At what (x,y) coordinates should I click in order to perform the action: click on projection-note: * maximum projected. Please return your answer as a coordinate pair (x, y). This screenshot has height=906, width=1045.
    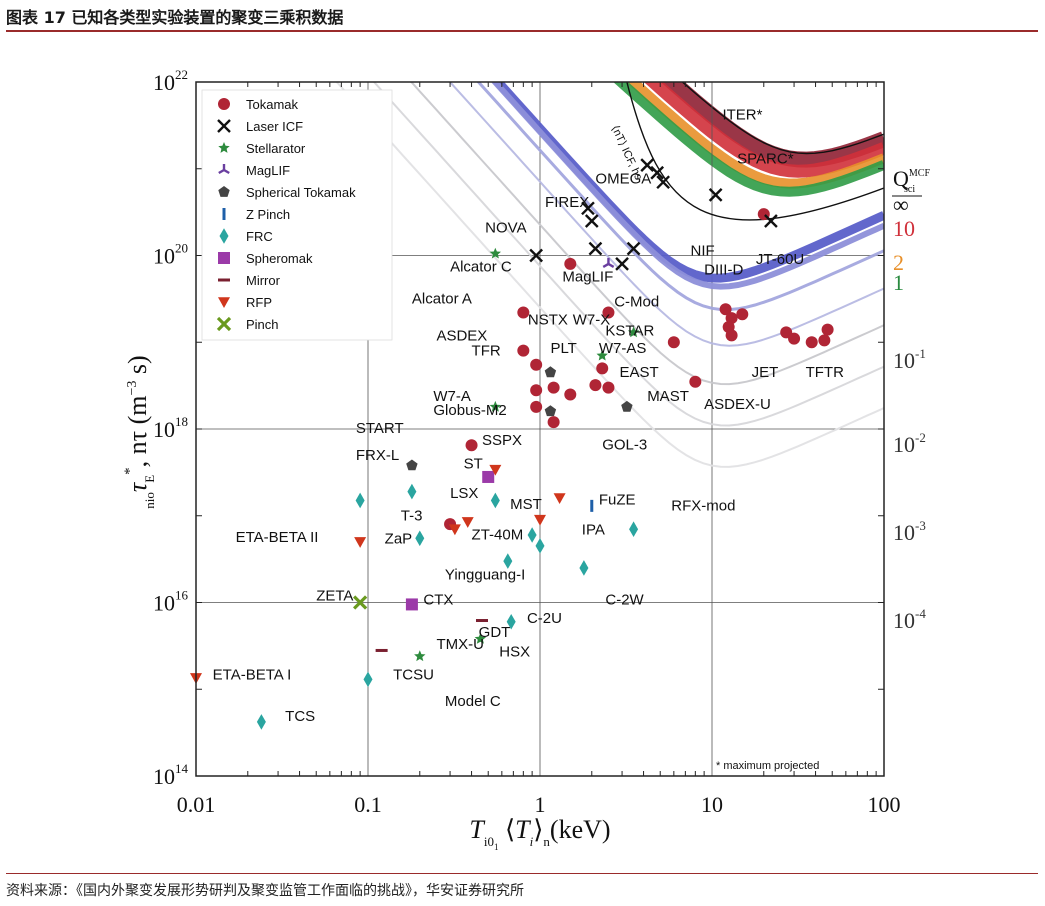
    Looking at the image, I should click on (767, 766).